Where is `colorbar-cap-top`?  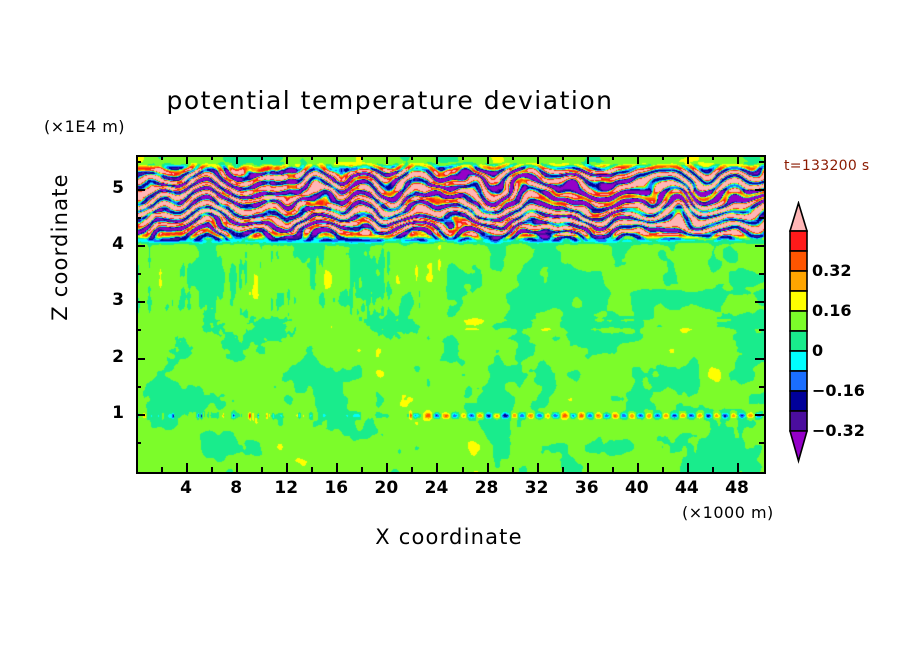 colorbar-cap-top is located at coordinates (798, 216).